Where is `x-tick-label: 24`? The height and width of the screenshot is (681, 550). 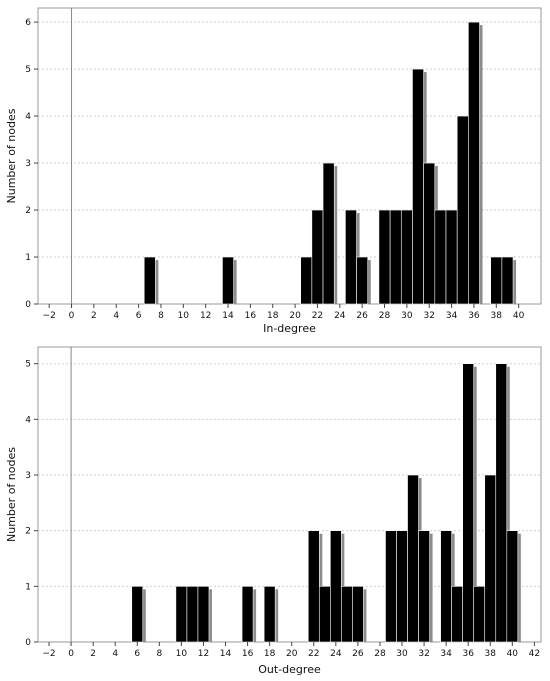 x-tick-label: 24 is located at coordinates (340, 316).